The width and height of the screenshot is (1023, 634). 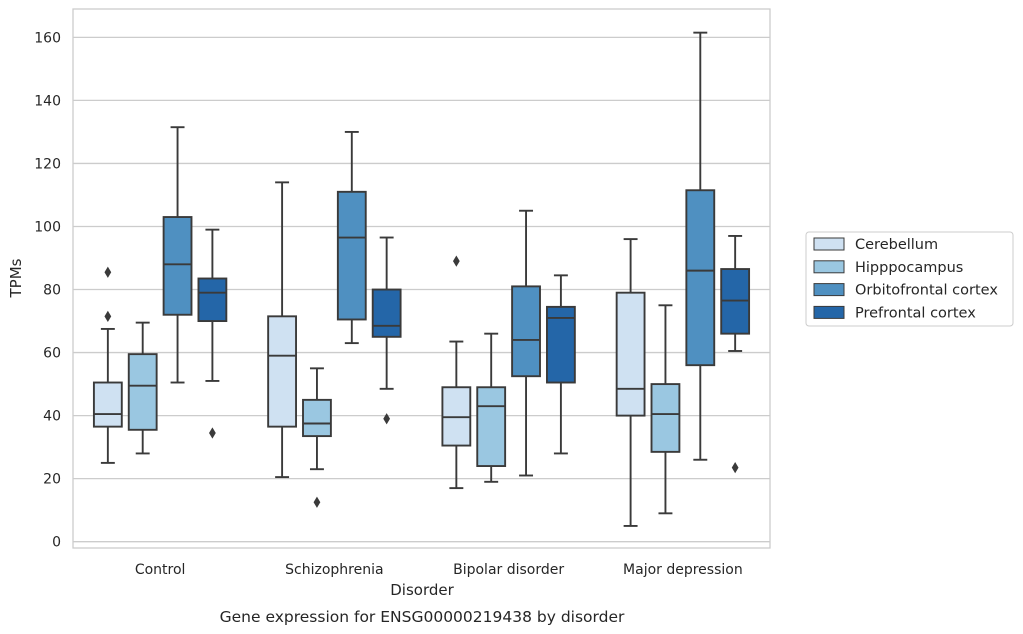 I want to click on y-tick-label: 120, so click(x=47, y=164).